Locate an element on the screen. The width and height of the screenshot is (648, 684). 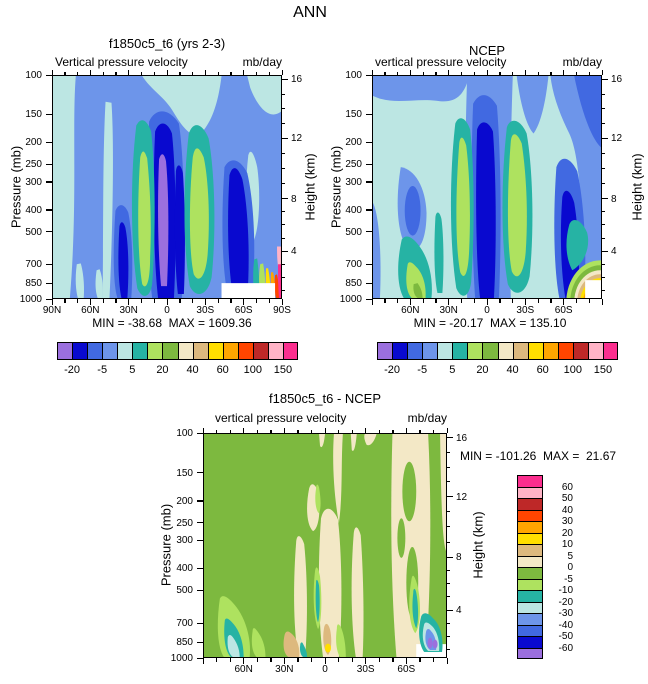
pressure-tick-label: 1000 is located at coordinates (181, 658).